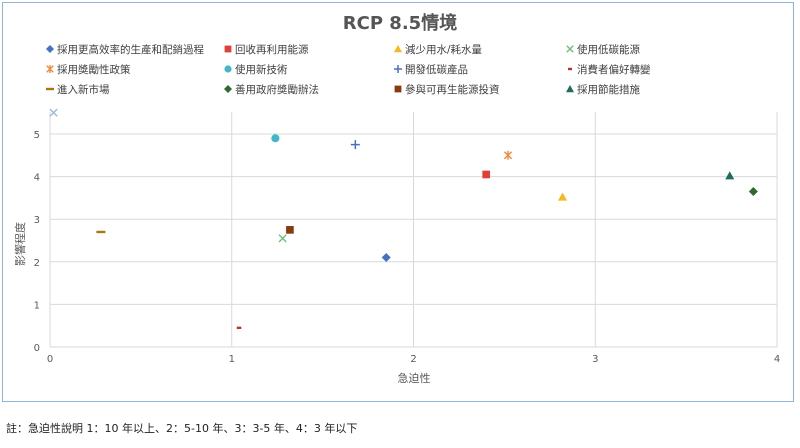 The height and width of the screenshot is (448, 800). What do you see at coordinates (608, 89) in the screenshot?
I see `legend-label: 採用節能措施` at bounding box center [608, 89].